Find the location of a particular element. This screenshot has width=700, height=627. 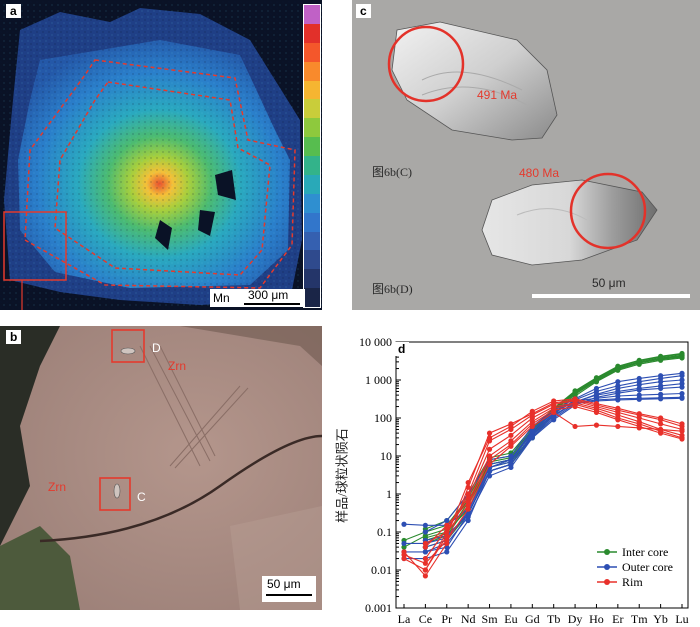

y-tick-label: 10 000 is located at coordinates (375, 342).